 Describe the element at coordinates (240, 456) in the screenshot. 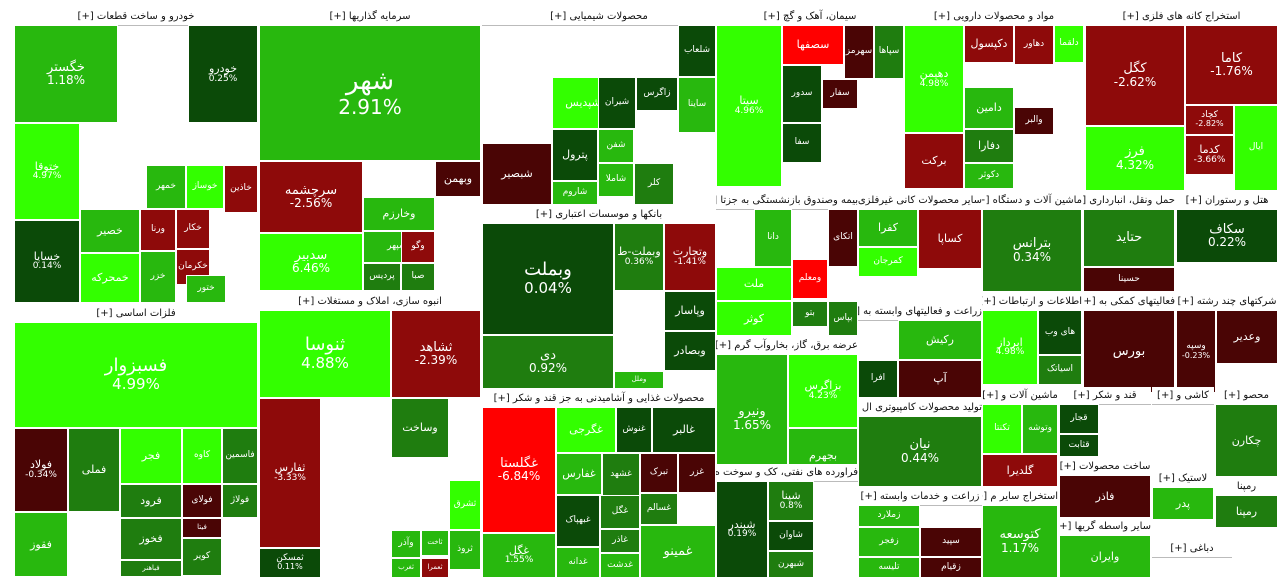

I see `stock-tile: فاسمین` at that location.